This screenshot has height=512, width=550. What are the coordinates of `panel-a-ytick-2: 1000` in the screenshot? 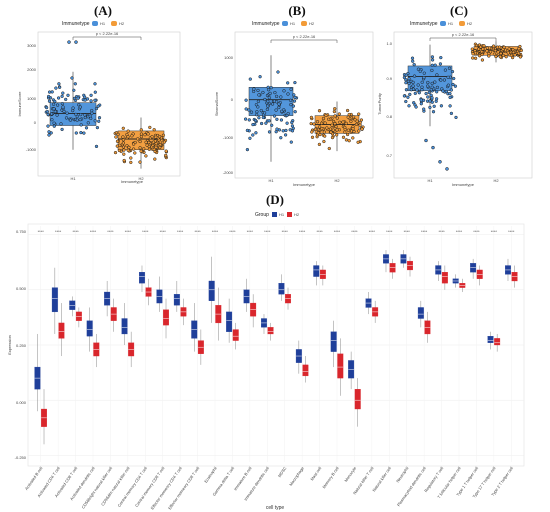 It's located at (32, 98).